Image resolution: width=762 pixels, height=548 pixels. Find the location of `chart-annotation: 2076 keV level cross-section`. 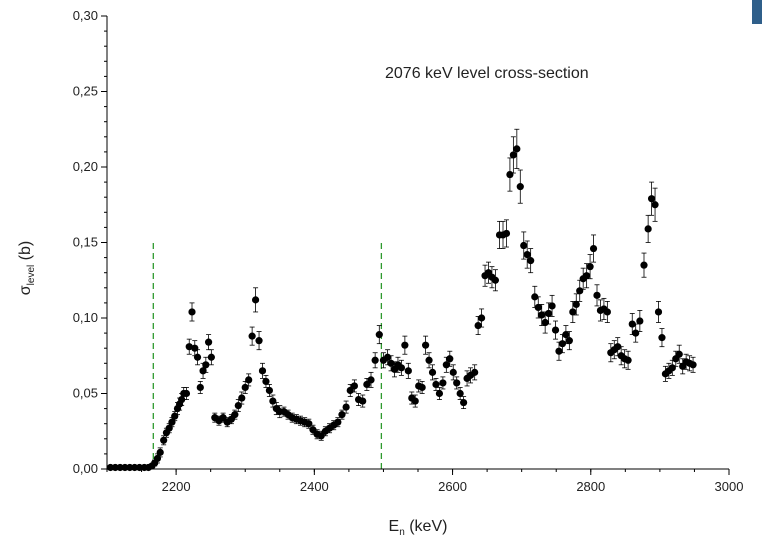

chart-annotation: 2076 keV level cross-section is located at coordinates (487, 73).